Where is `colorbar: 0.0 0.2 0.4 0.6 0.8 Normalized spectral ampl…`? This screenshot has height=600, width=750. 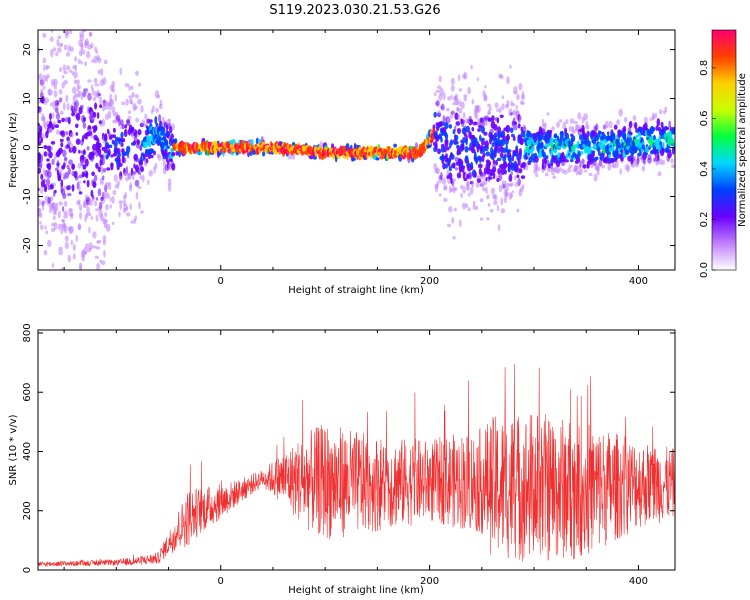 colorbar: 0.0 0.2 0.4 0.6 0.8 Normalized spectral ampl… is located at coordinates (723, 153).